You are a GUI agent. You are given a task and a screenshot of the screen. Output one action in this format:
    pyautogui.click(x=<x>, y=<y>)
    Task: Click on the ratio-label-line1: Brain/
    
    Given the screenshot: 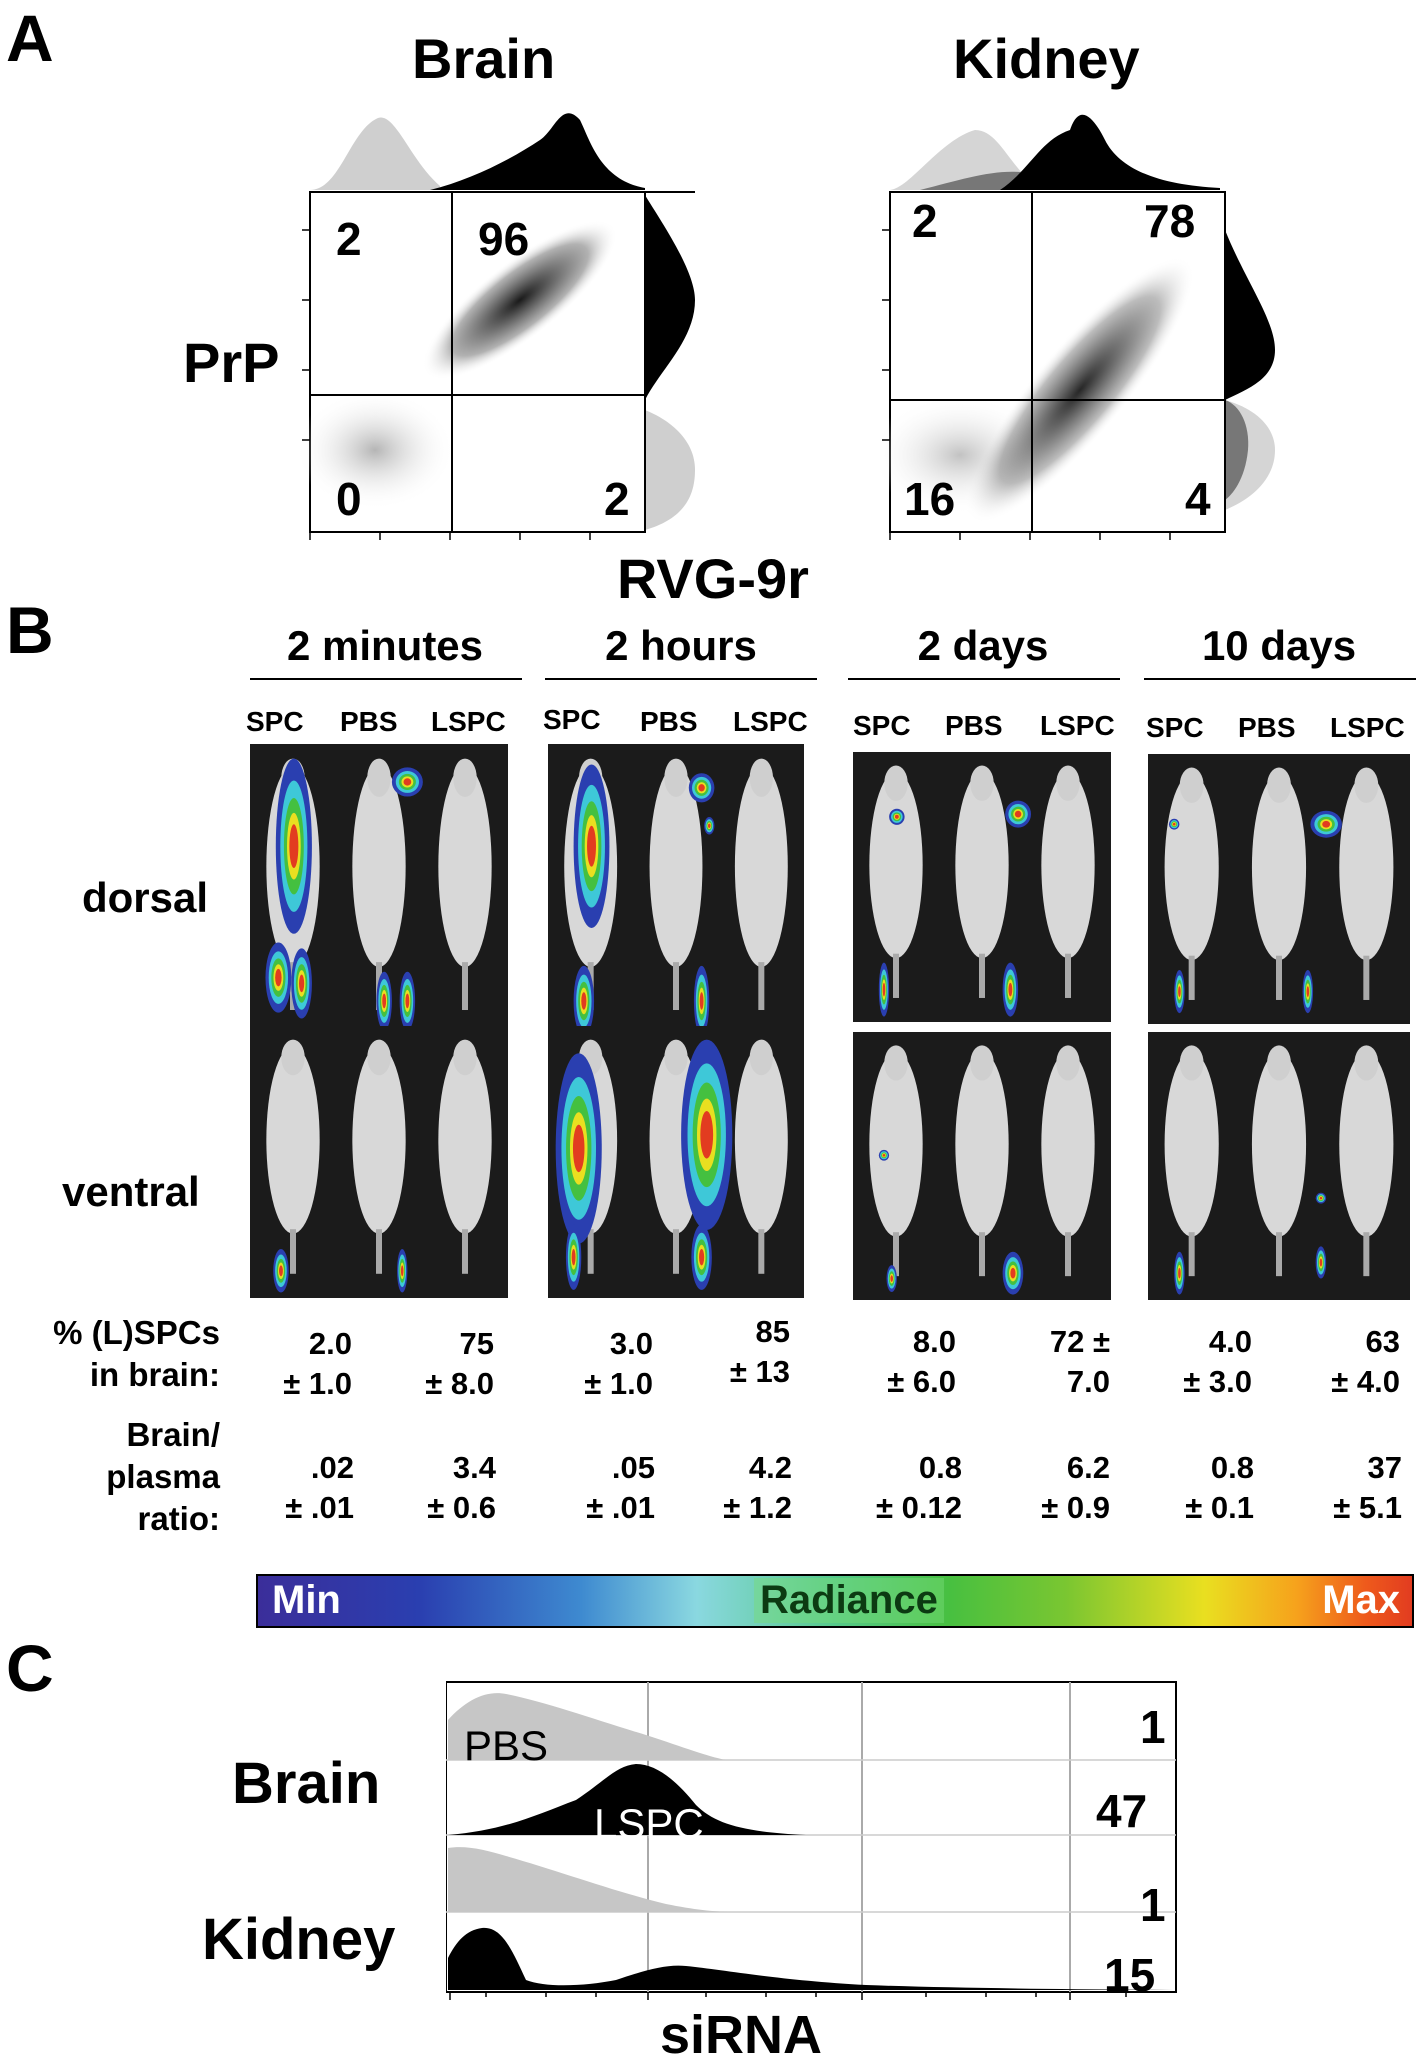 What is the action you would take?
    pyautogui.click(x=173, y=1434)
    